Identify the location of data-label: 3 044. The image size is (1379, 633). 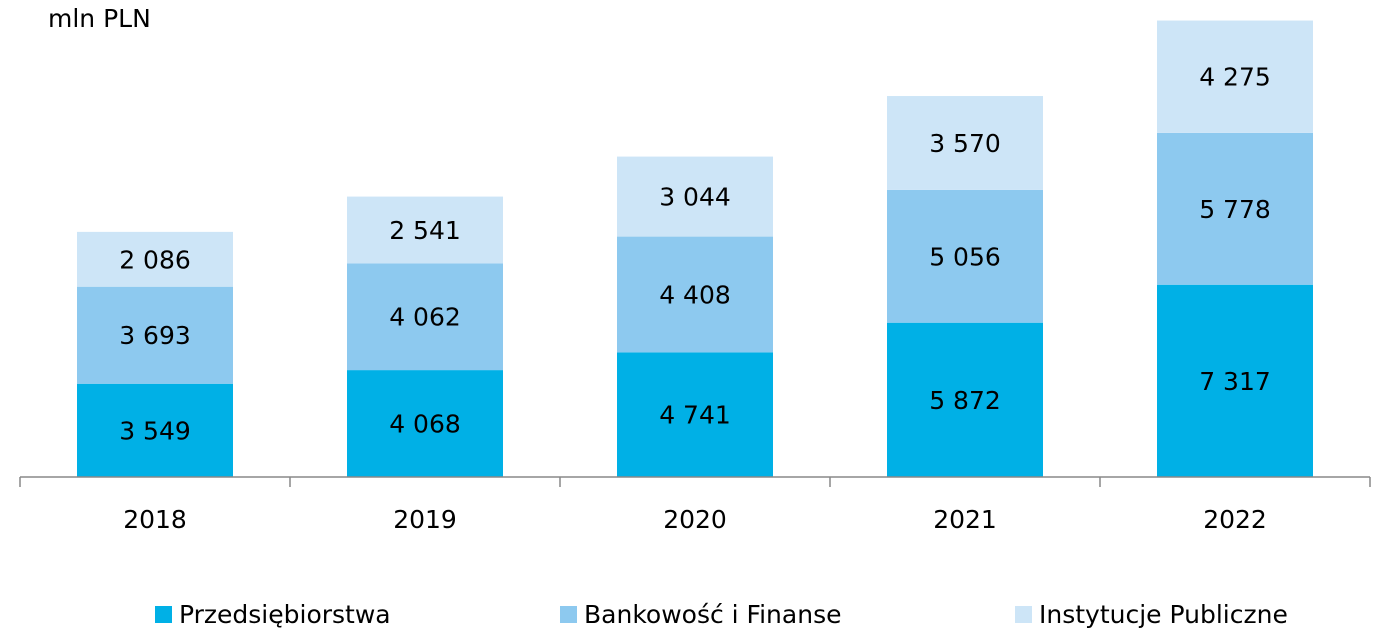
(695, 197).